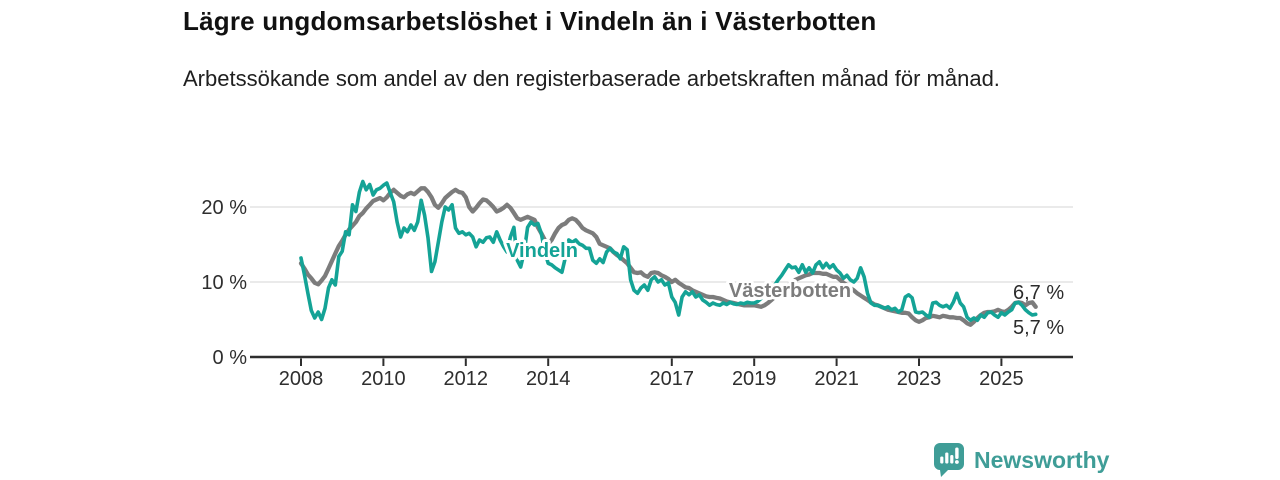 The height and width of the screenshot is (480, 1280). Describe the element at coordinates (1042, 460) in the screenshot. I see `brand-name: Newsworthy` at that location.